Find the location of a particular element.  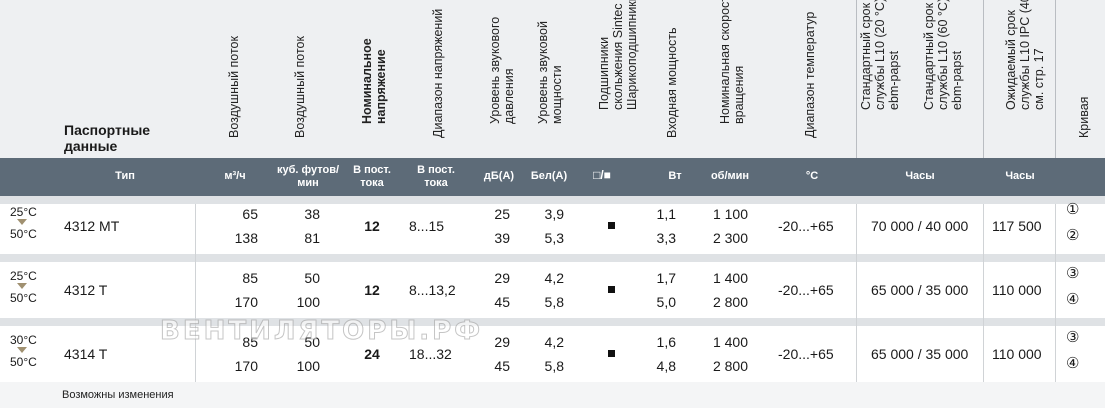

flow-ft: 50 is located at coordinates (312, 278).